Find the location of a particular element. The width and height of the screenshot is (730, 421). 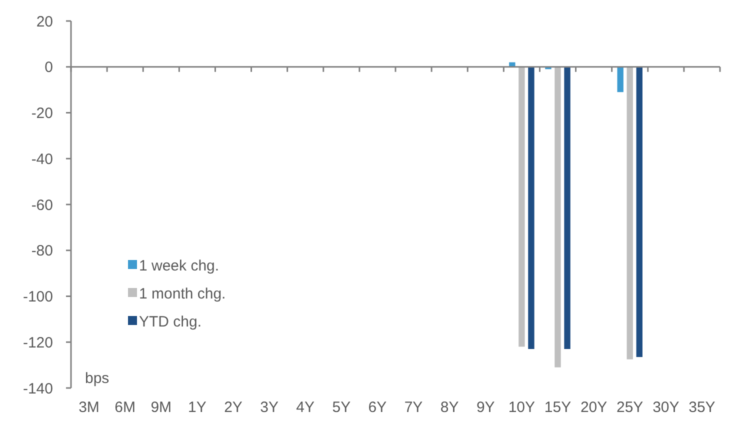

legend-label: YTD chg. is located at coordinates (170, 321).